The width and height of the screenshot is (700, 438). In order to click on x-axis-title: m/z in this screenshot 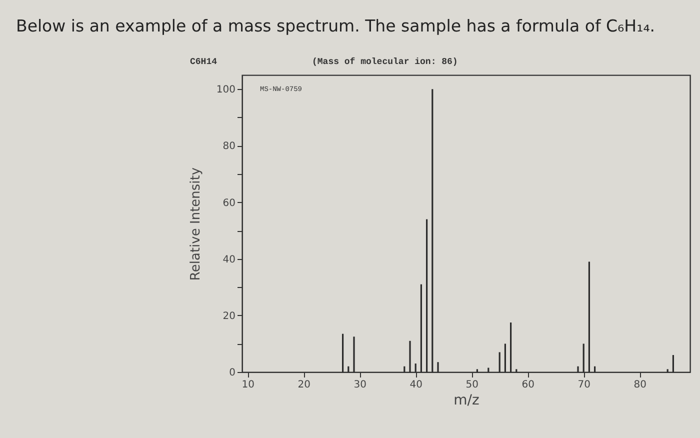, I will do `click(467, 400)`.